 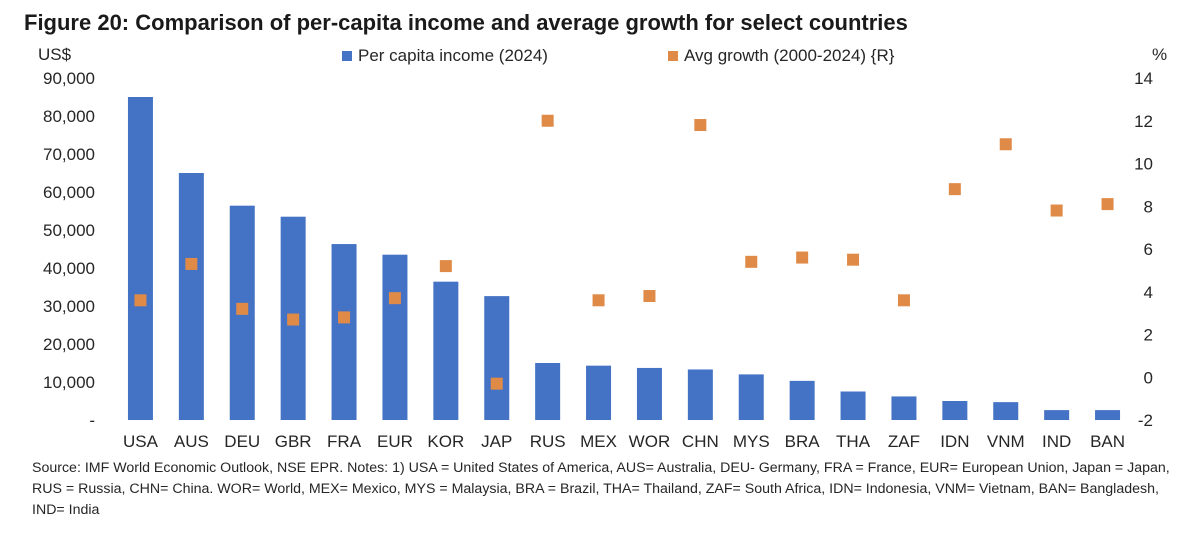 What do you see at coordinates (191, 441) in the screenshot?
I see `x-tick-label: AUS` at bounding box center [191, 441].